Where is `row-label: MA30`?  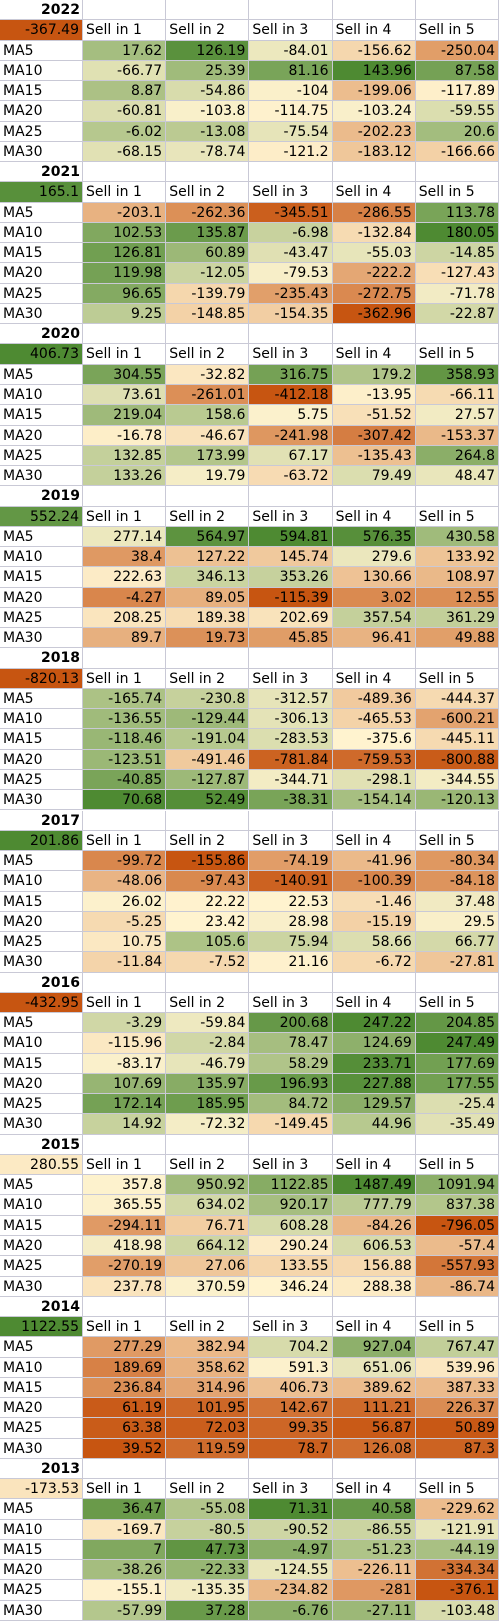
row-label: MA30 is located at coordinates (41, 152).